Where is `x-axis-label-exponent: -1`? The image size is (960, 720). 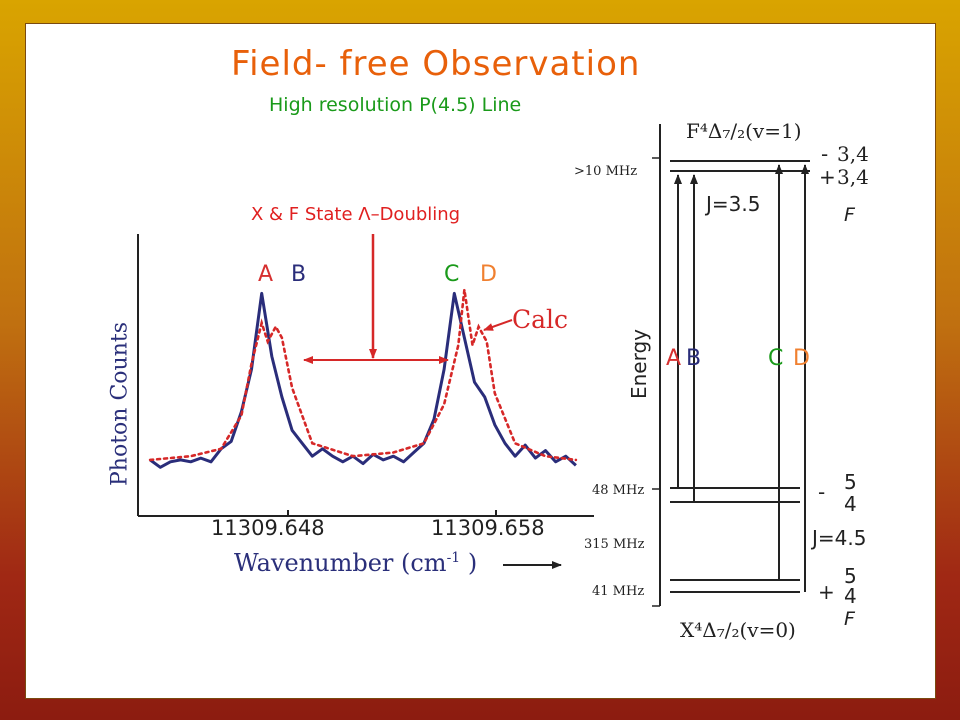 x-axis-label-exponent: -1 is located at coordinates (453, 558).